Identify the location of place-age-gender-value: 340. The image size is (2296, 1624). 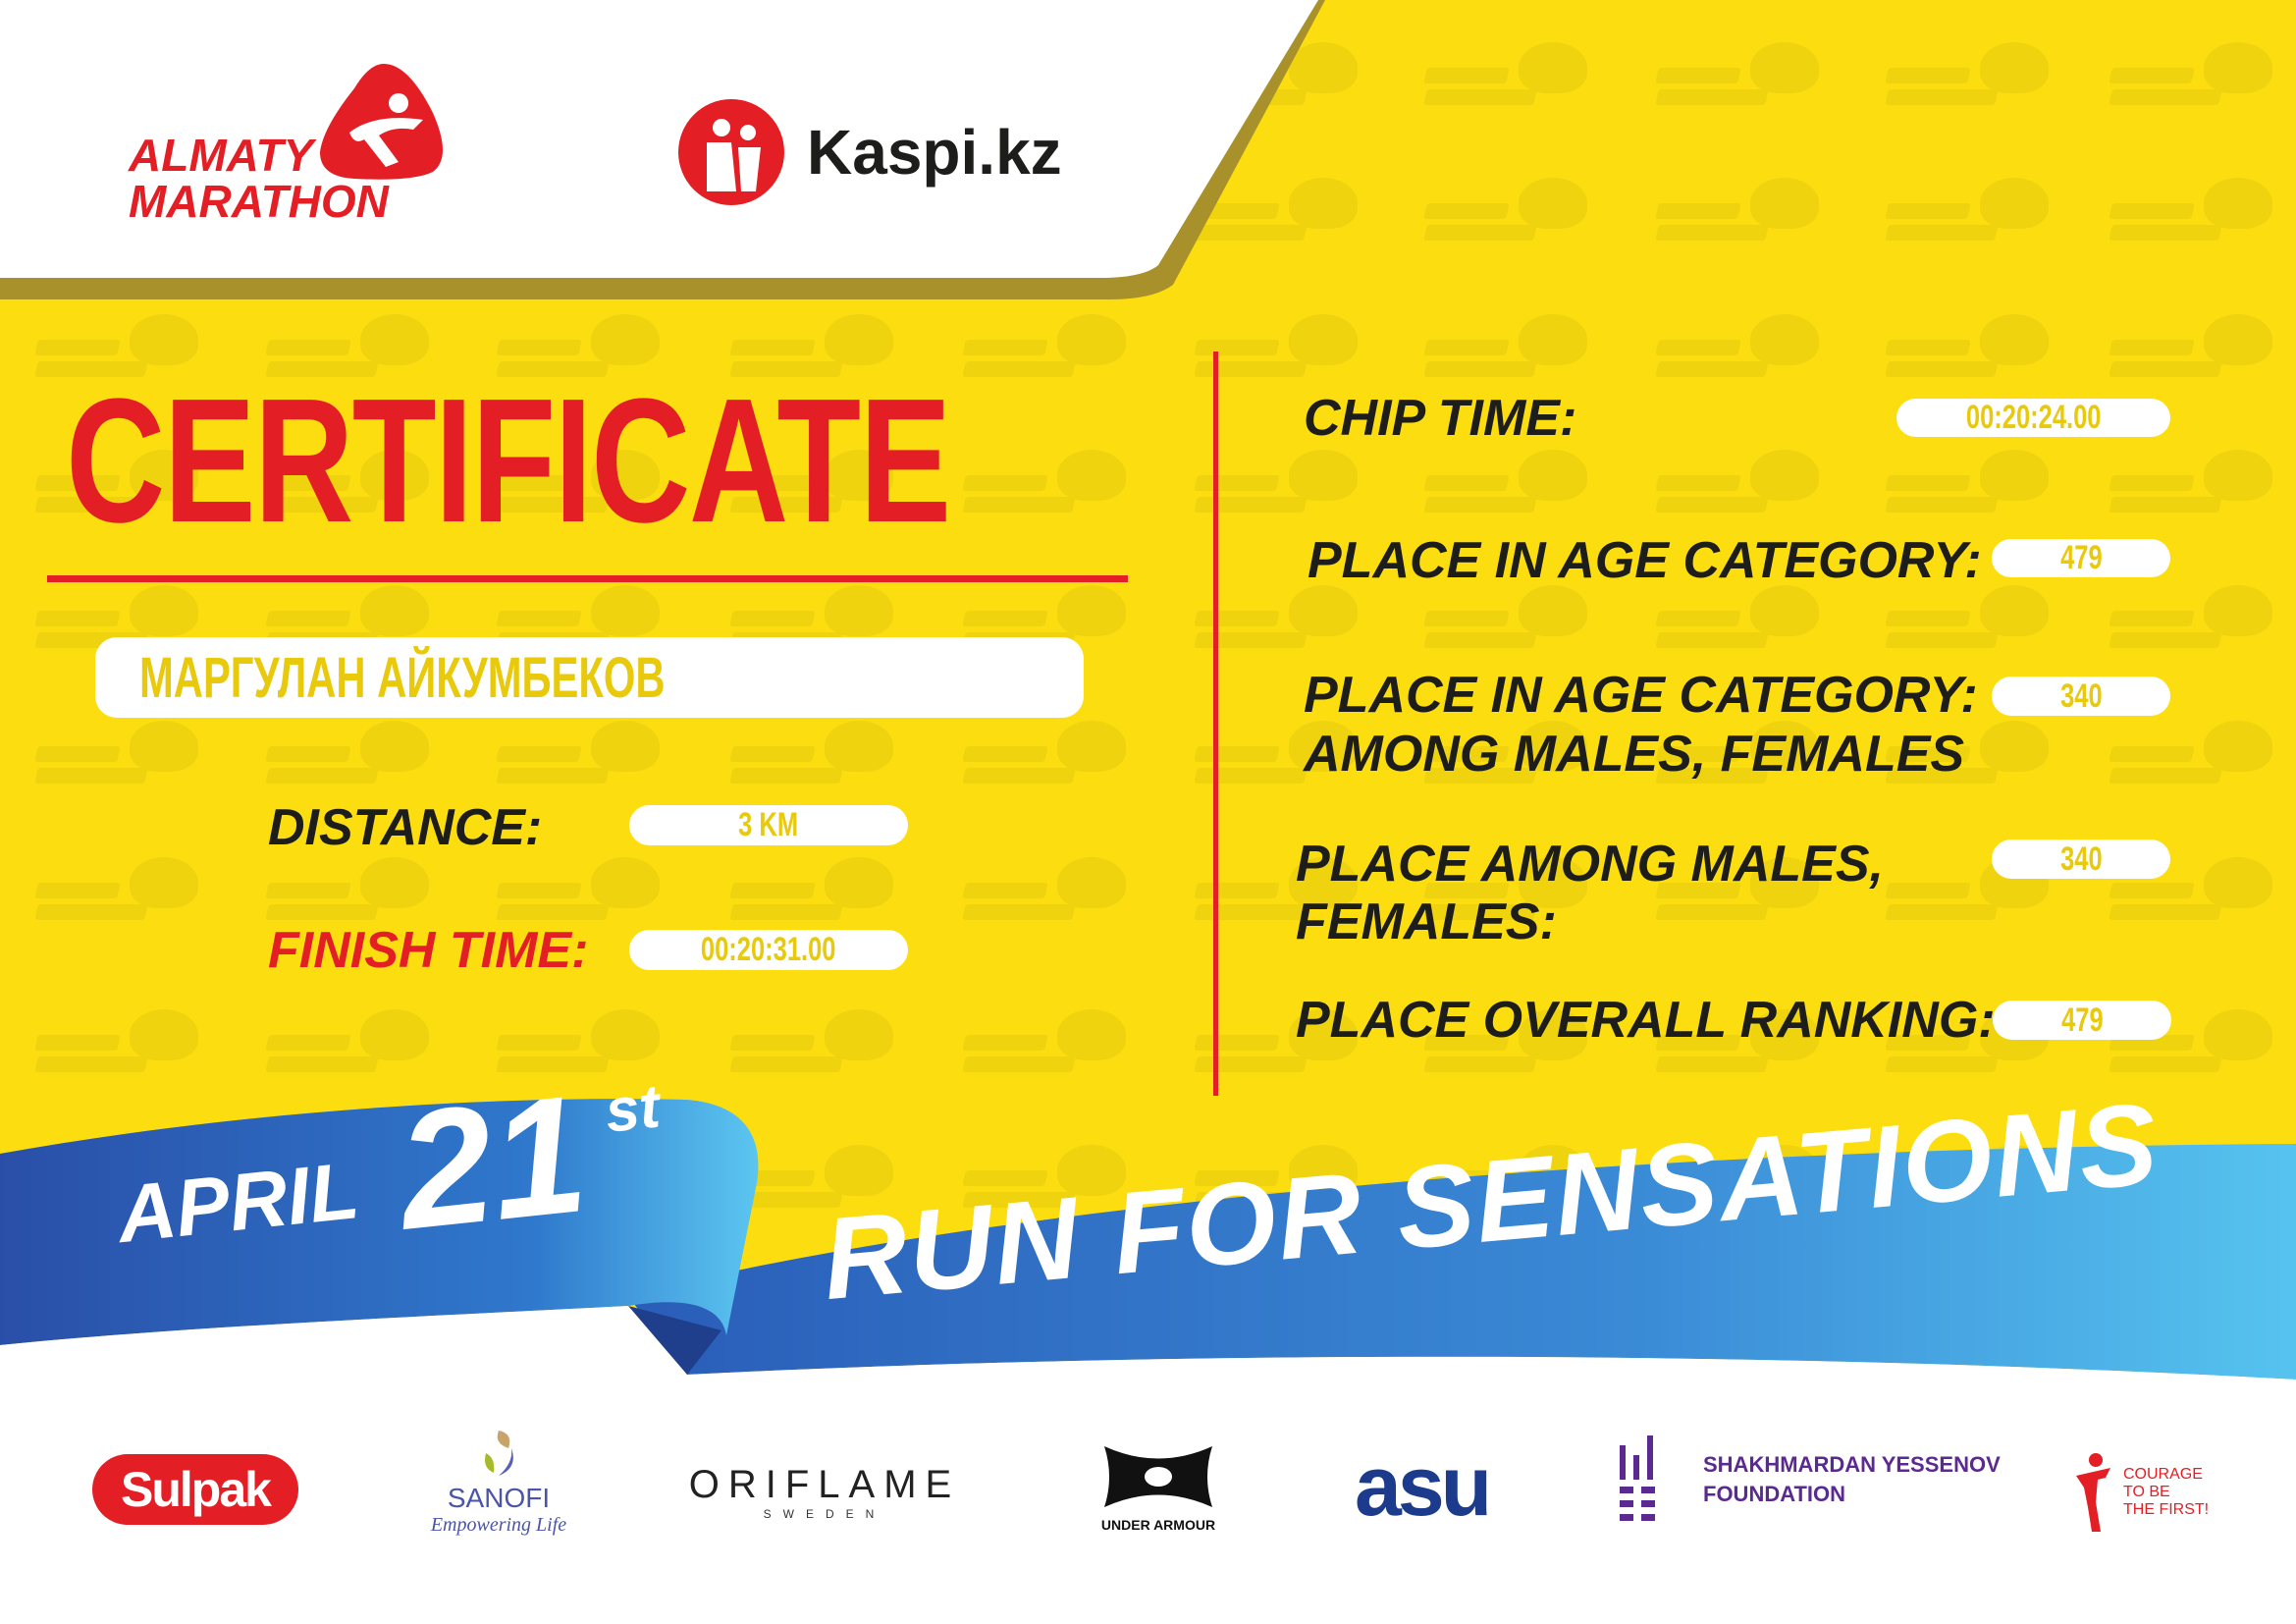
(2081, 696).